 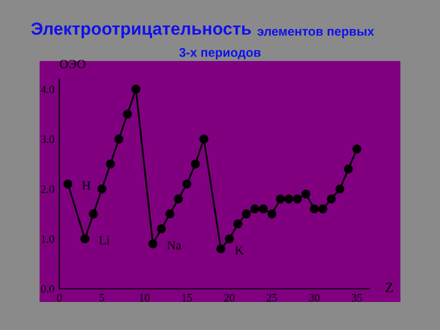 I want to click on annotation: Li, so click(x=104, y=240).